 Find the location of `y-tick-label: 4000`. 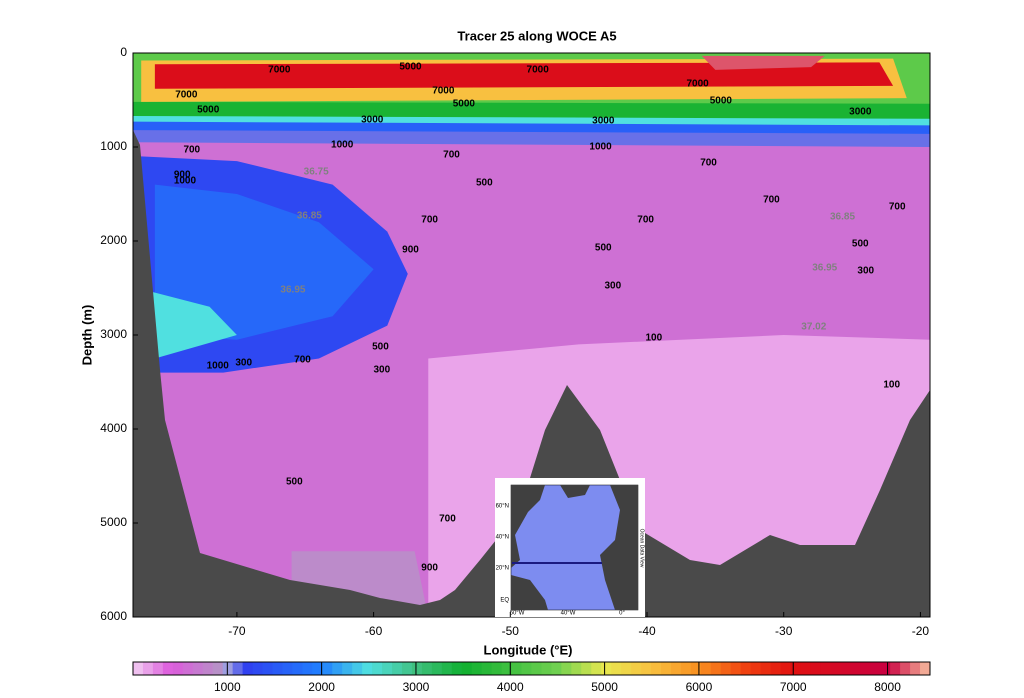

y-tick-label: 4000 is located at coordinates (113, 428).